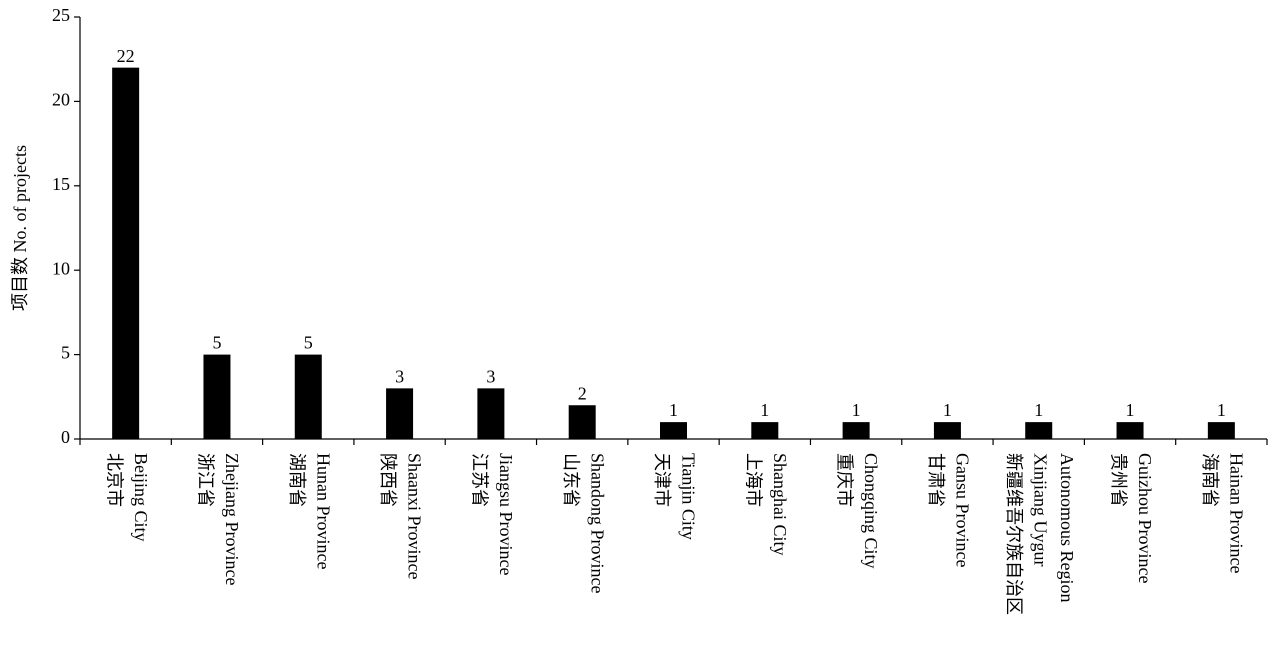 This screenshot has height=663, width=1275. What do you see at coordinates (480, 480) in the screenshot?
I see `x-tick-label: 江苏省` at bounding box center [480, 480].